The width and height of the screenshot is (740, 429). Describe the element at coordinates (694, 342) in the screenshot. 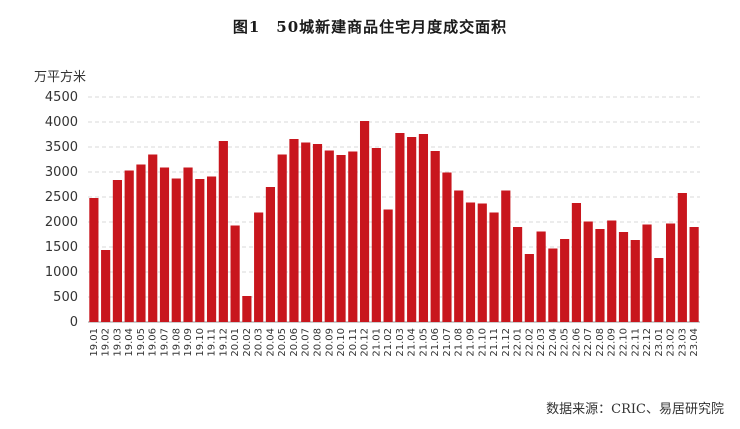

I see `x-tick-label: 23.04` at that location.